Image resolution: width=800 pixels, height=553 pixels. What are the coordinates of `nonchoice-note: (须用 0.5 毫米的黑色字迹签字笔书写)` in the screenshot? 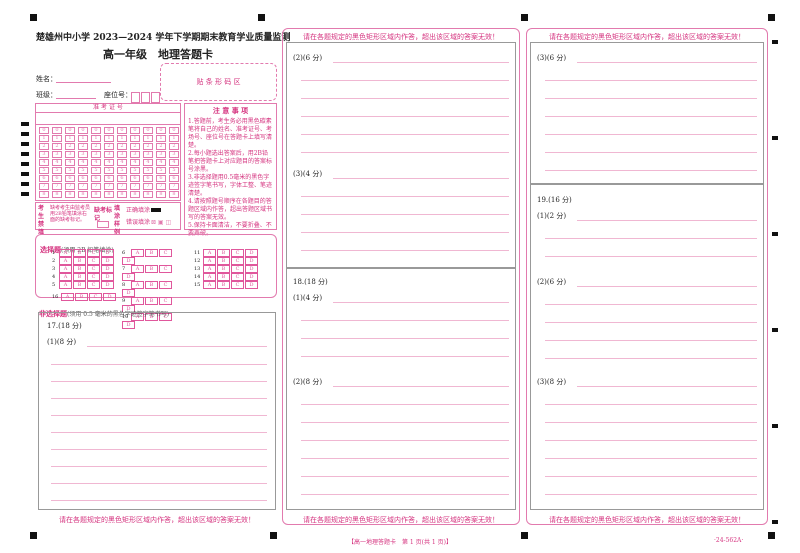 It's located at (118, 314).